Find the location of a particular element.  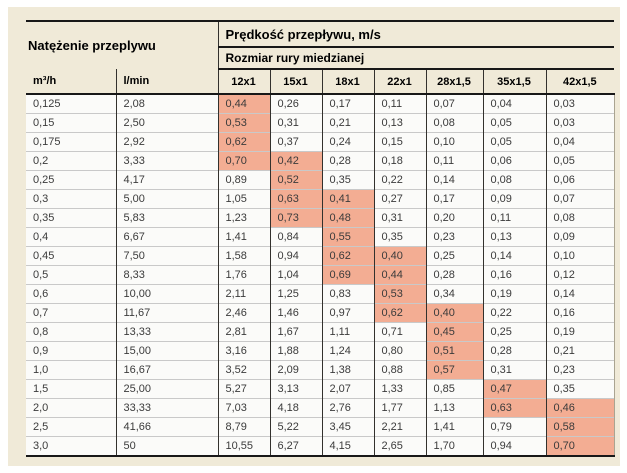

cell-velocity: 0,79 is located at coordinates (514, 427).